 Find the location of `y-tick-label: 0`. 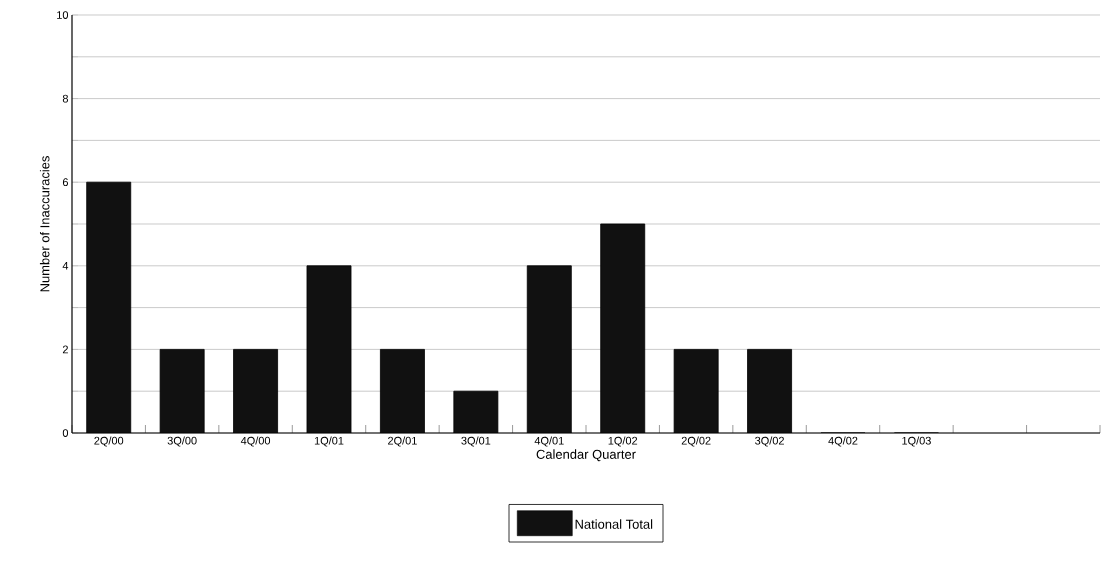

y-tick-label: 0 is located at coordinates (65, 433).